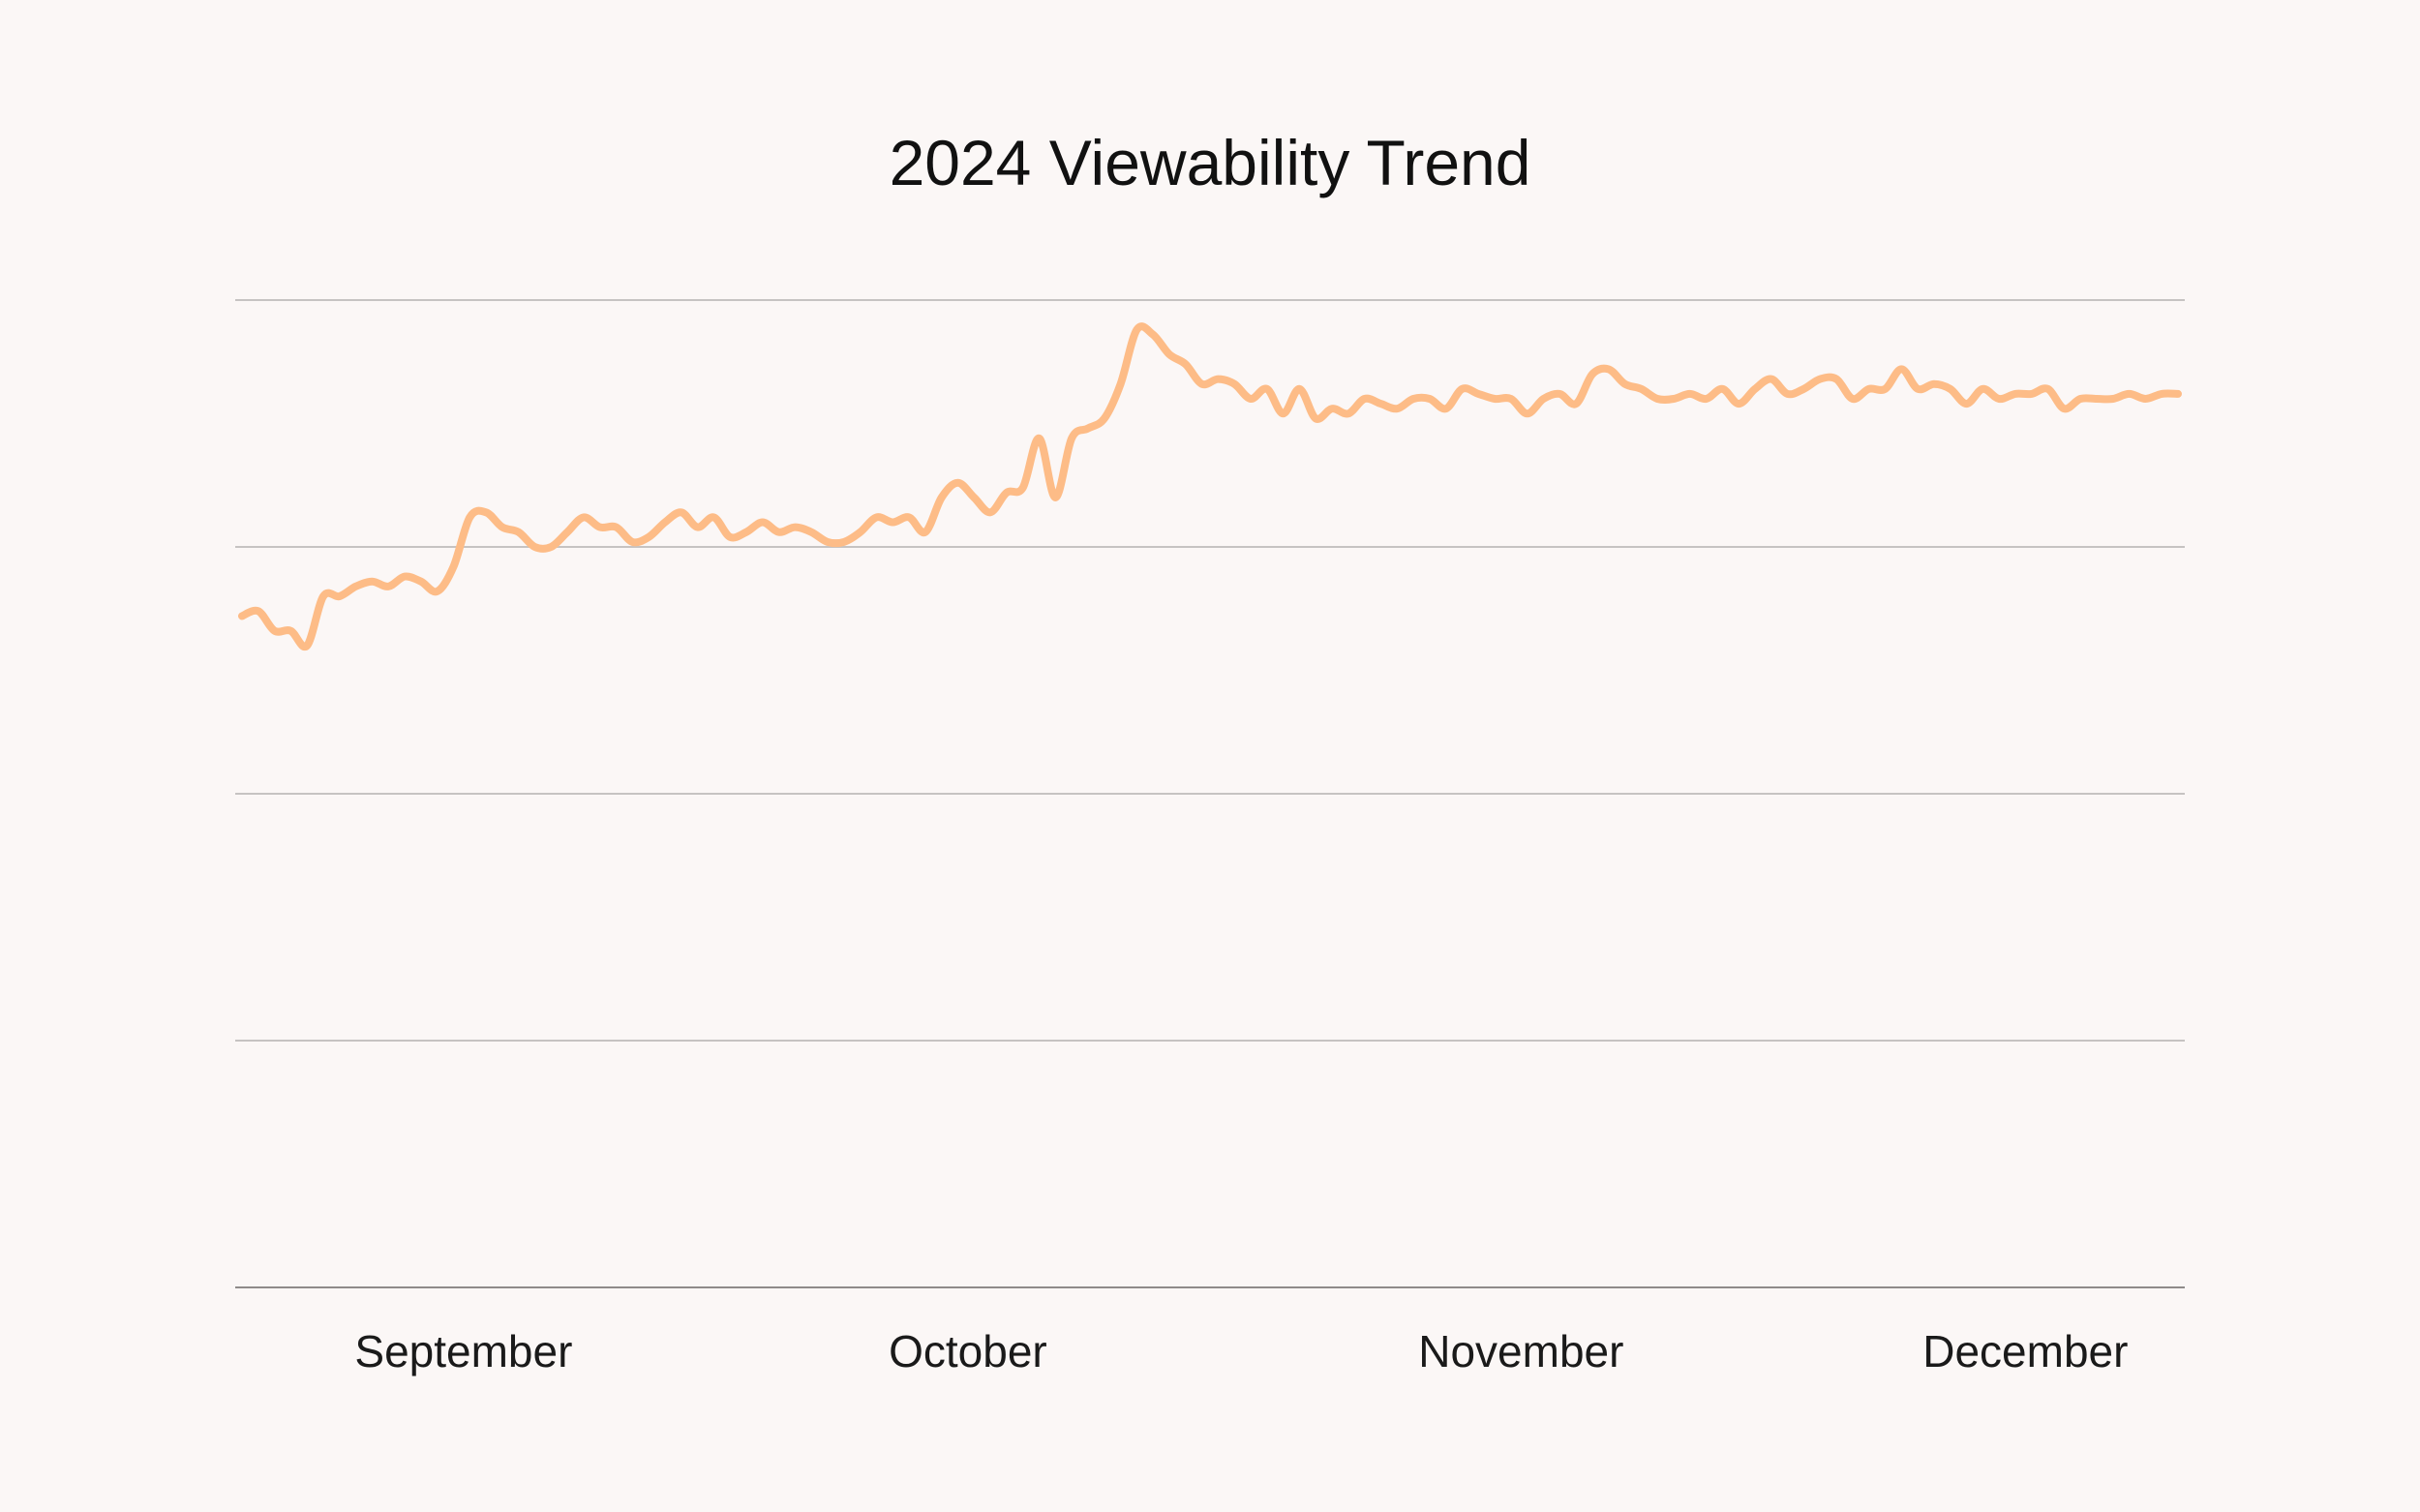  I want to click on x-tick-label-november: November, so click(1520, 1351).